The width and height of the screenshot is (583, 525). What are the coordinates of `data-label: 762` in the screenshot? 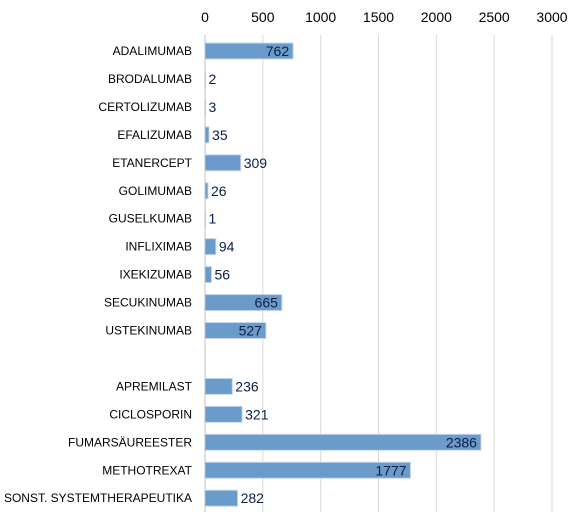 It's located at (278, 51).